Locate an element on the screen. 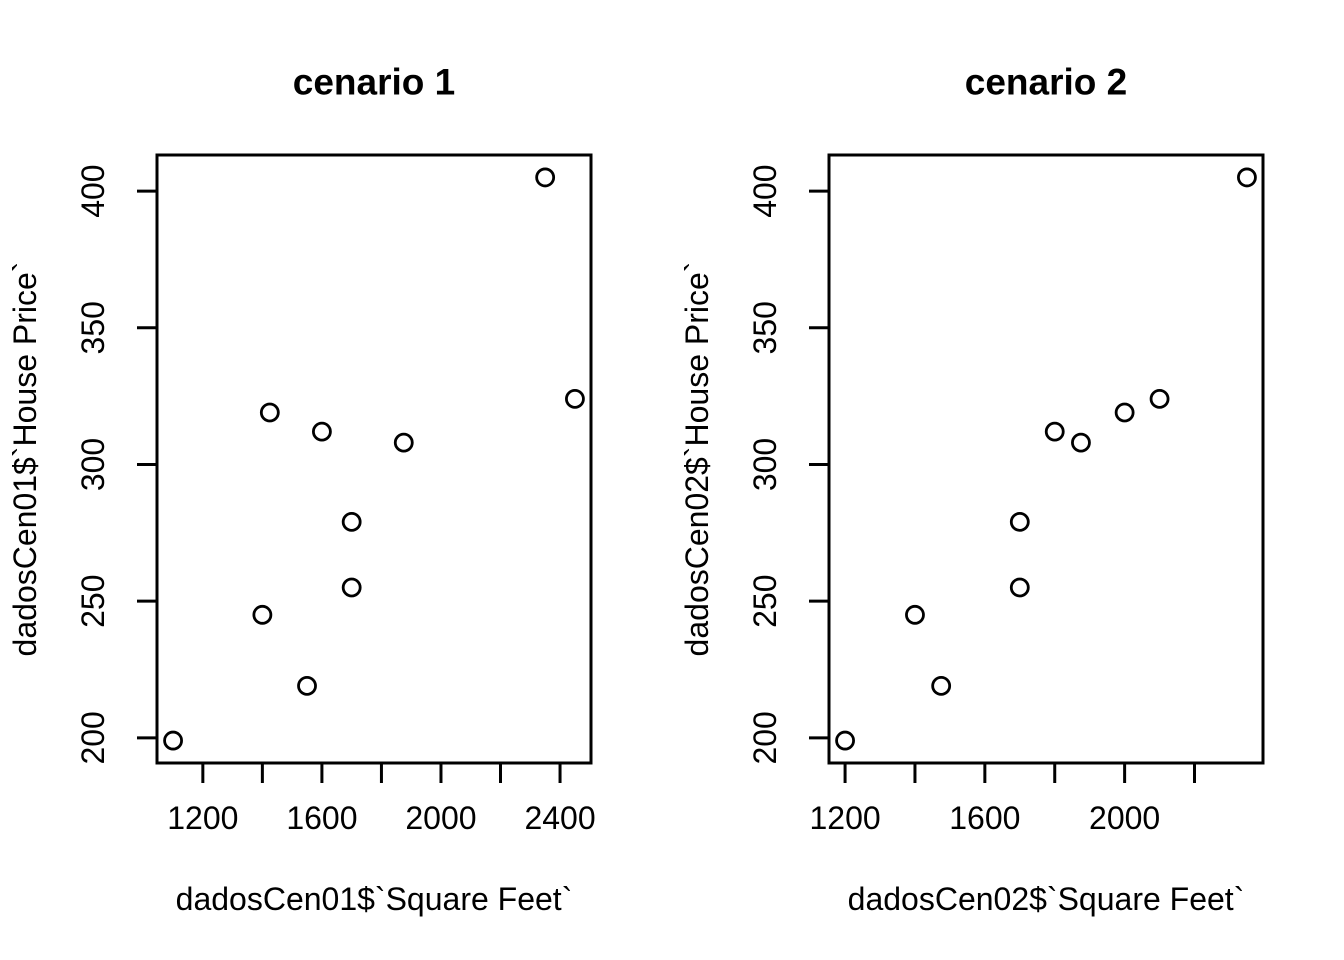 The image size is (1344, 960). chart-title: cenario 1 is located at coordinates (374, 82).